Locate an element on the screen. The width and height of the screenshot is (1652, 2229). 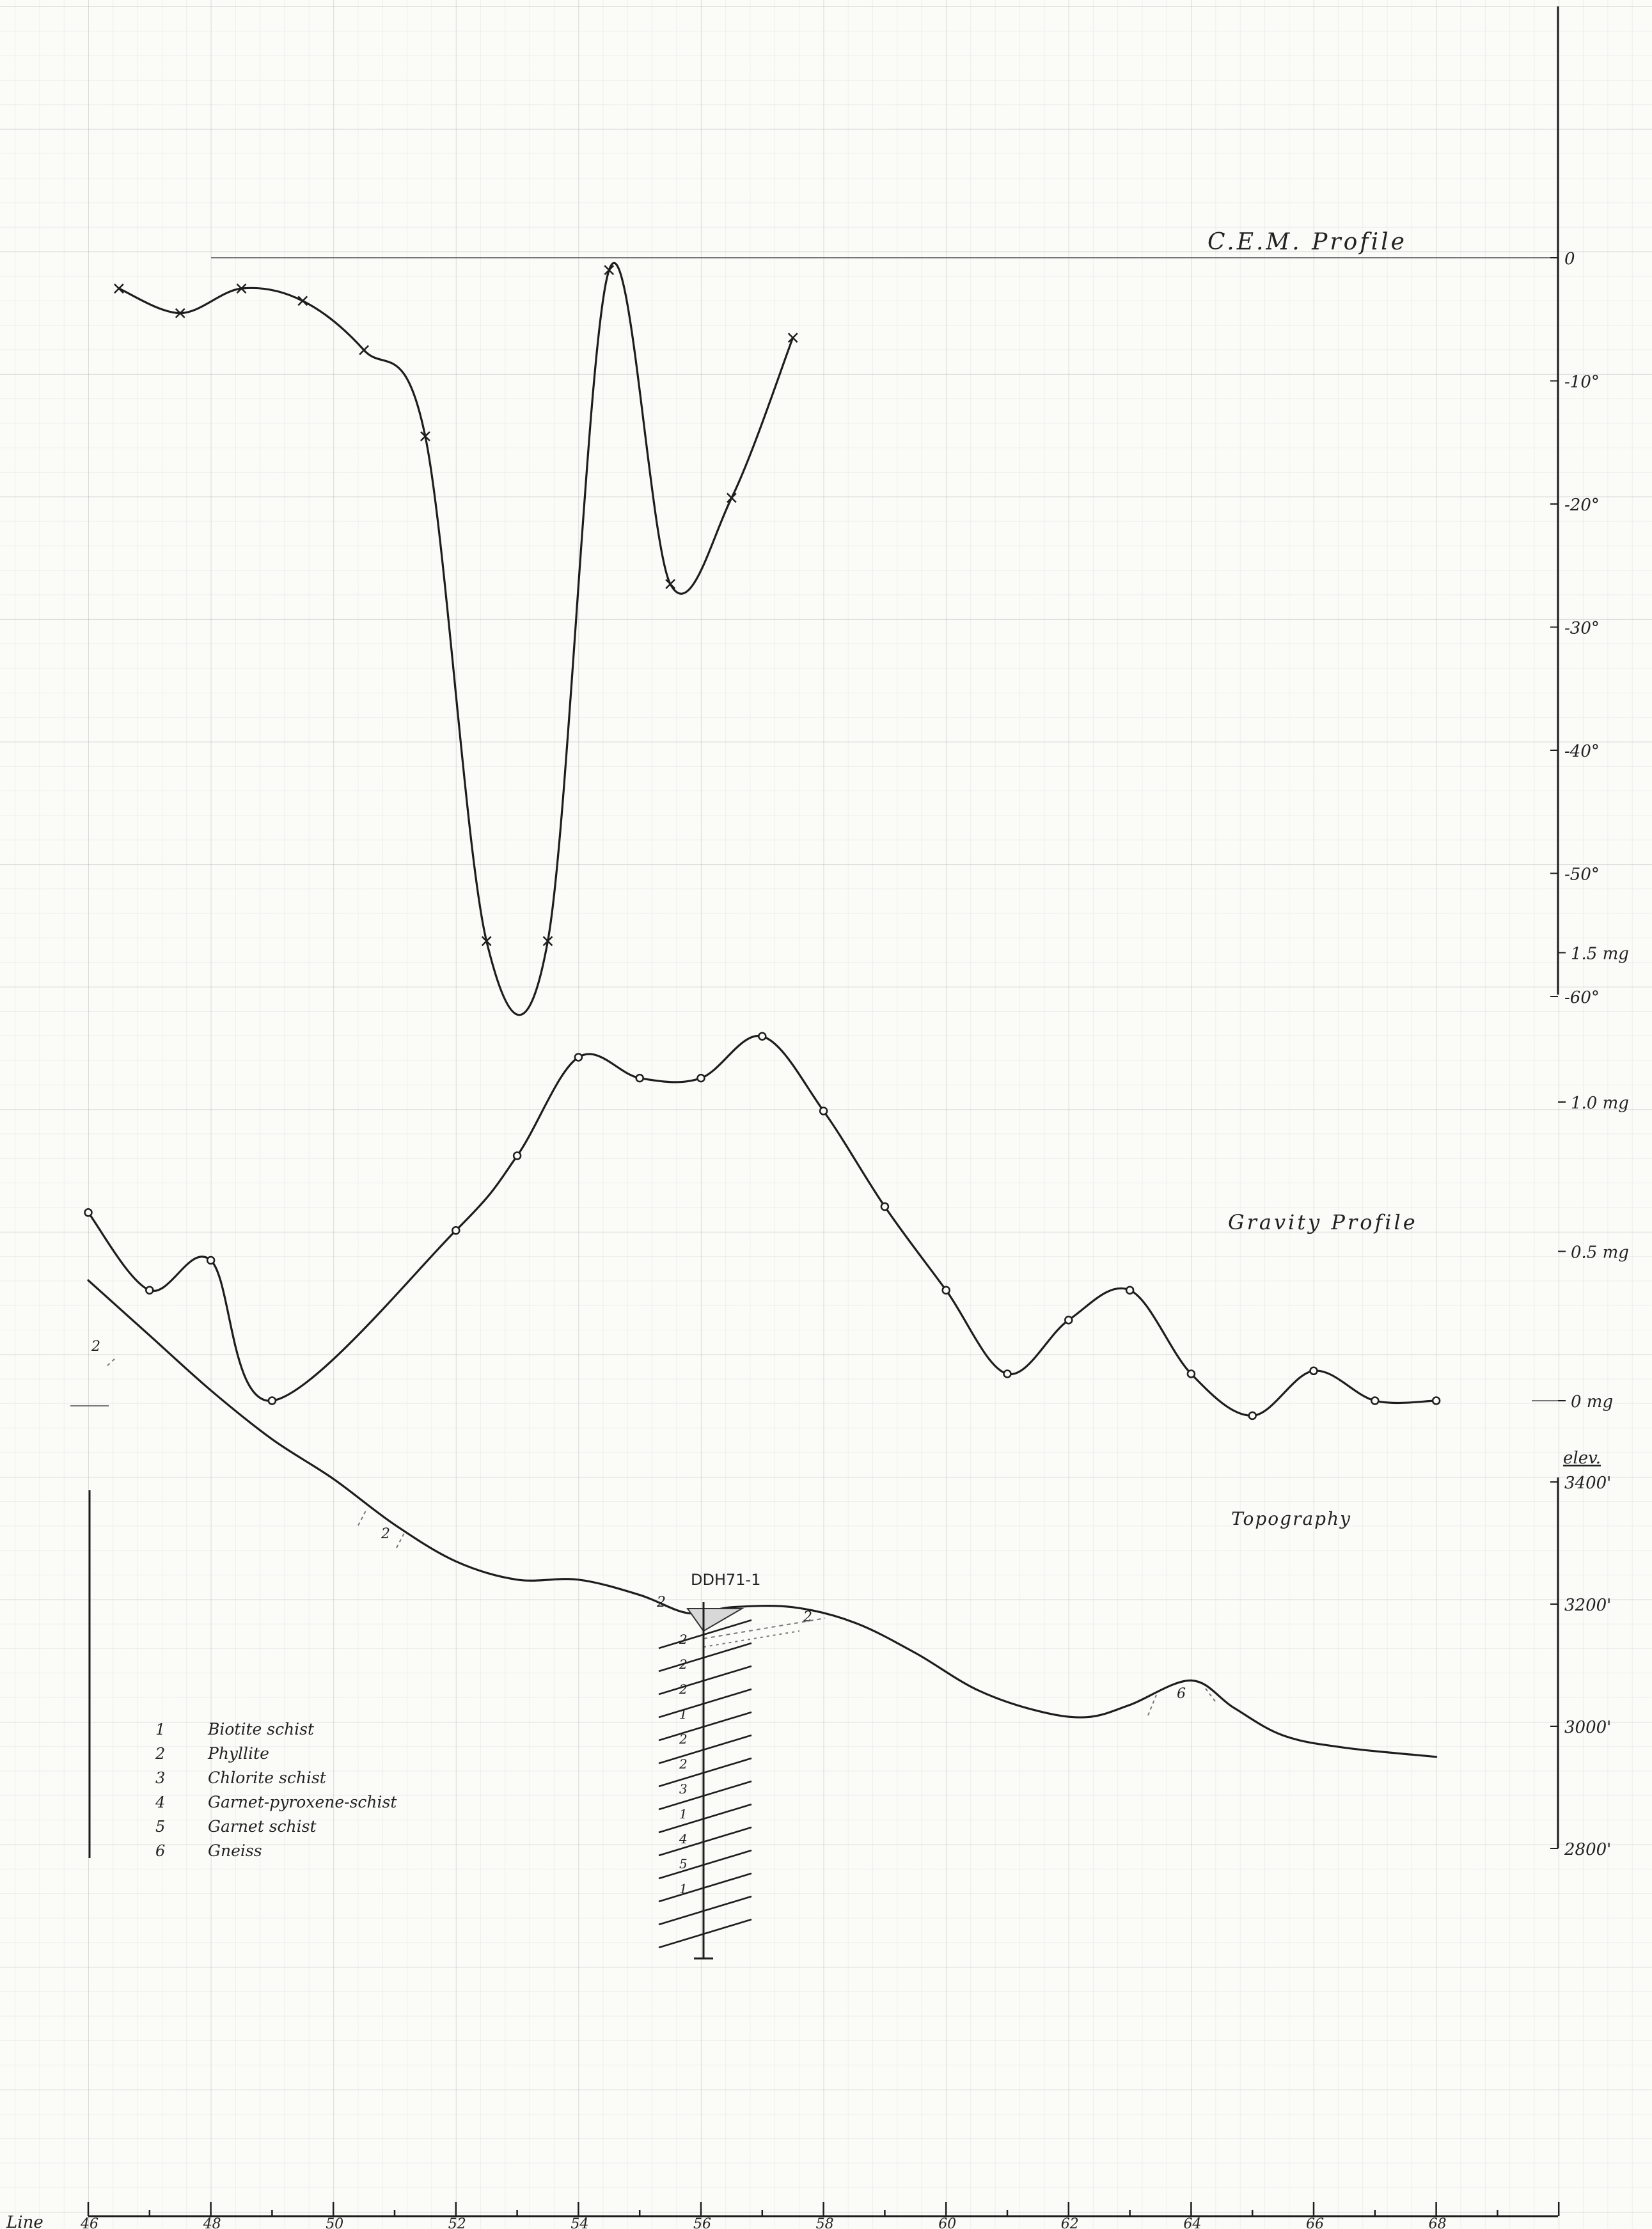
x-tick-label: 68 is located at coordinates (1438, 2222).